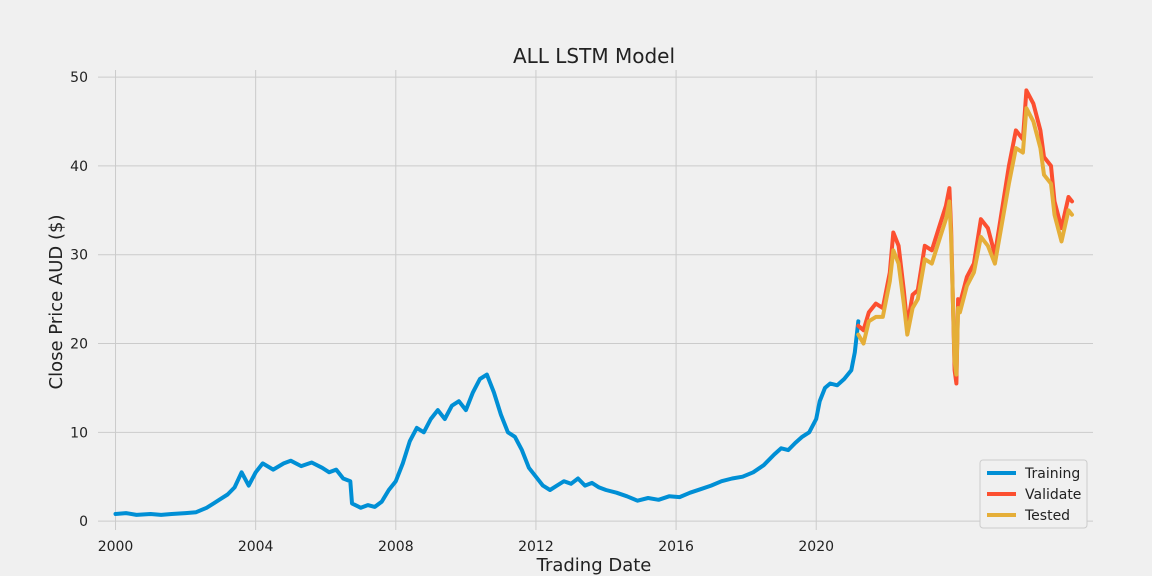  Describe the element at coordinates (79, 433) in the screenshot. I see `y-tick-label: 10` at that location.